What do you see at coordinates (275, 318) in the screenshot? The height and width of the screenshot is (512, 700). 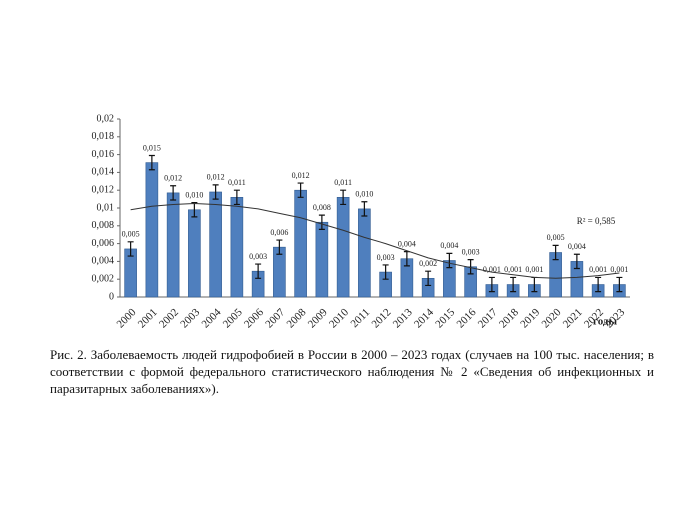 I see `x-tick-label: 2007` at bounding box center [275, 318].